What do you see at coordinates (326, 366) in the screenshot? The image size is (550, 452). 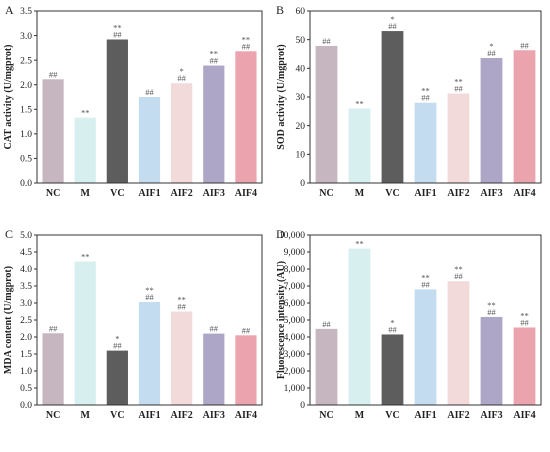 I see `panel-d-bar-nc` at bounding box center [326, 366].